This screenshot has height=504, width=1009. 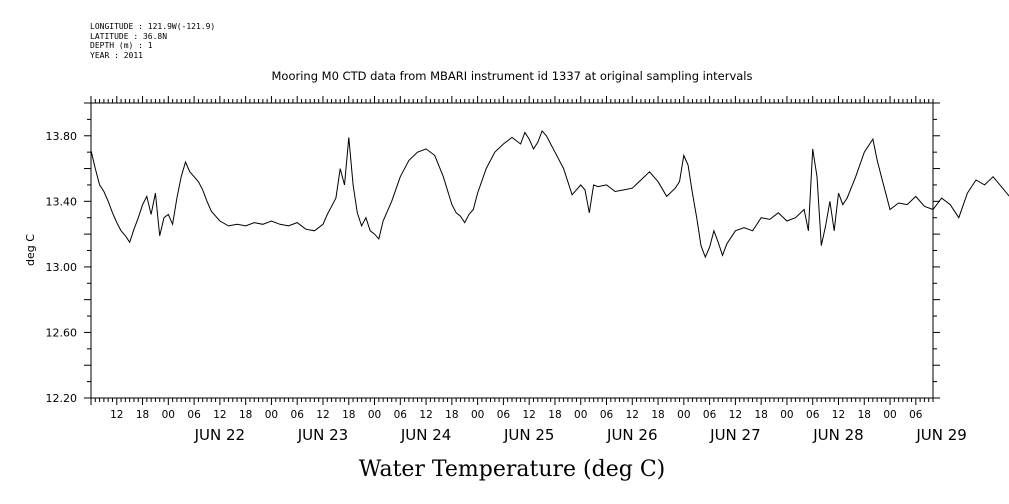 I want to click on x-day-label: JUN 28, so click(x=837, y=435).